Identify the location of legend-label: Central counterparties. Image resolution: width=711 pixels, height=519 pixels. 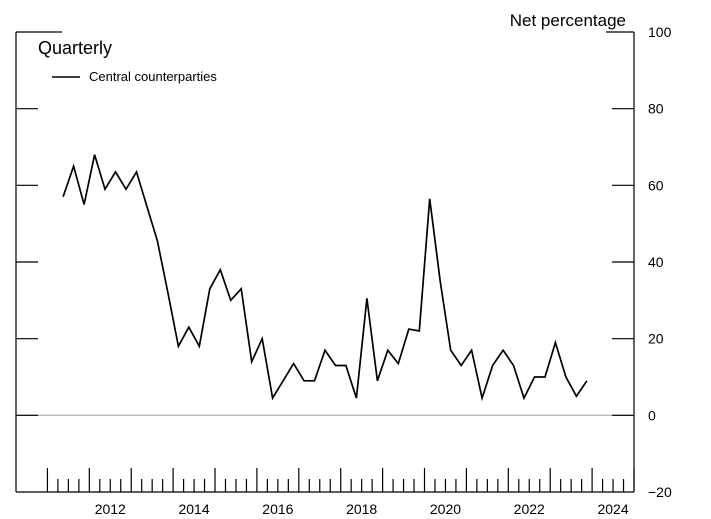
(153, 76).